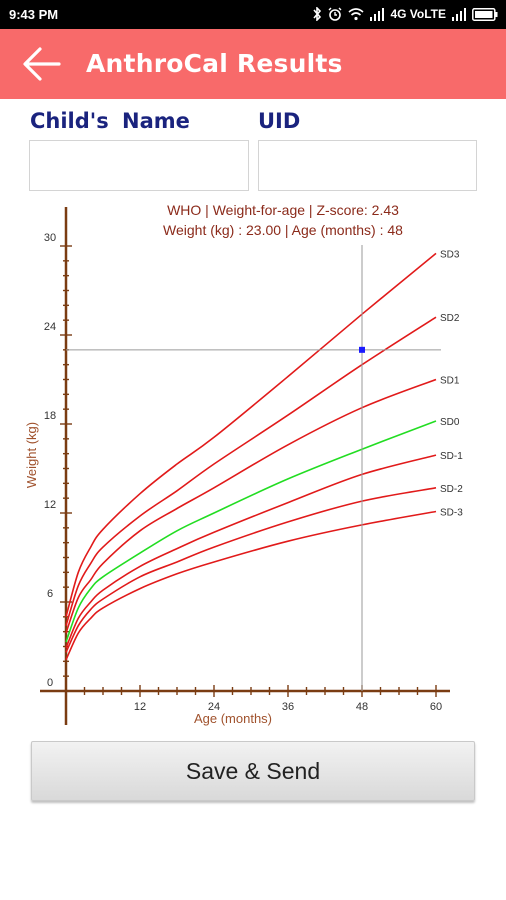  Describe the element at coordinates (50, 327) in the screenshot. I see `y-tick-label: 24` at that location.